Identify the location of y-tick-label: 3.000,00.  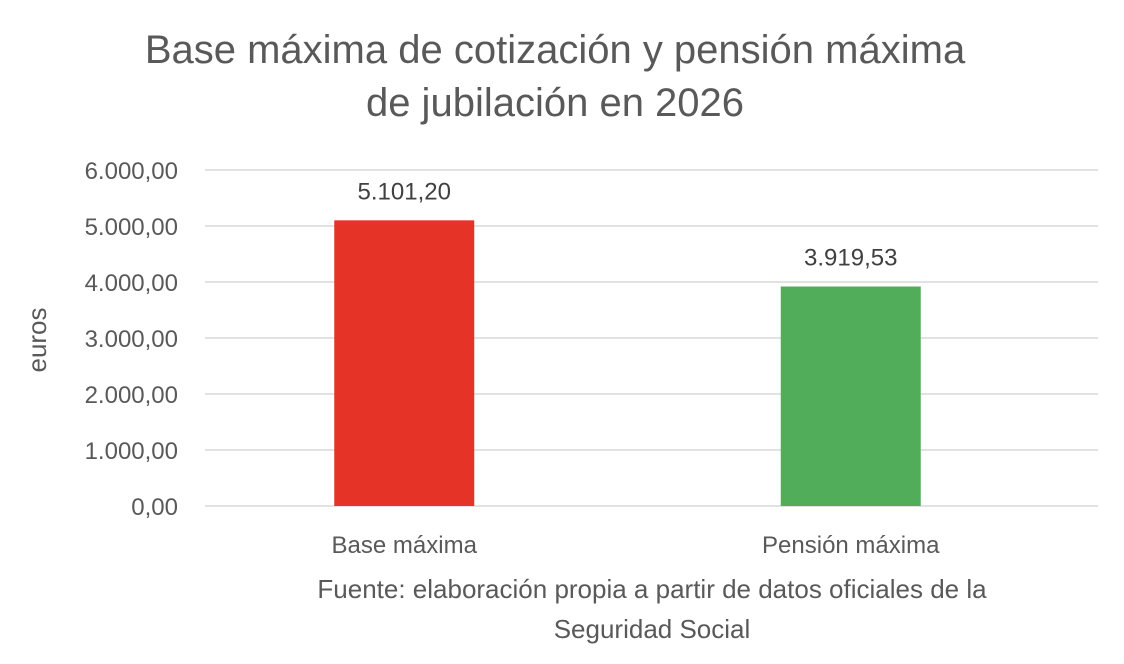
(131, 339).